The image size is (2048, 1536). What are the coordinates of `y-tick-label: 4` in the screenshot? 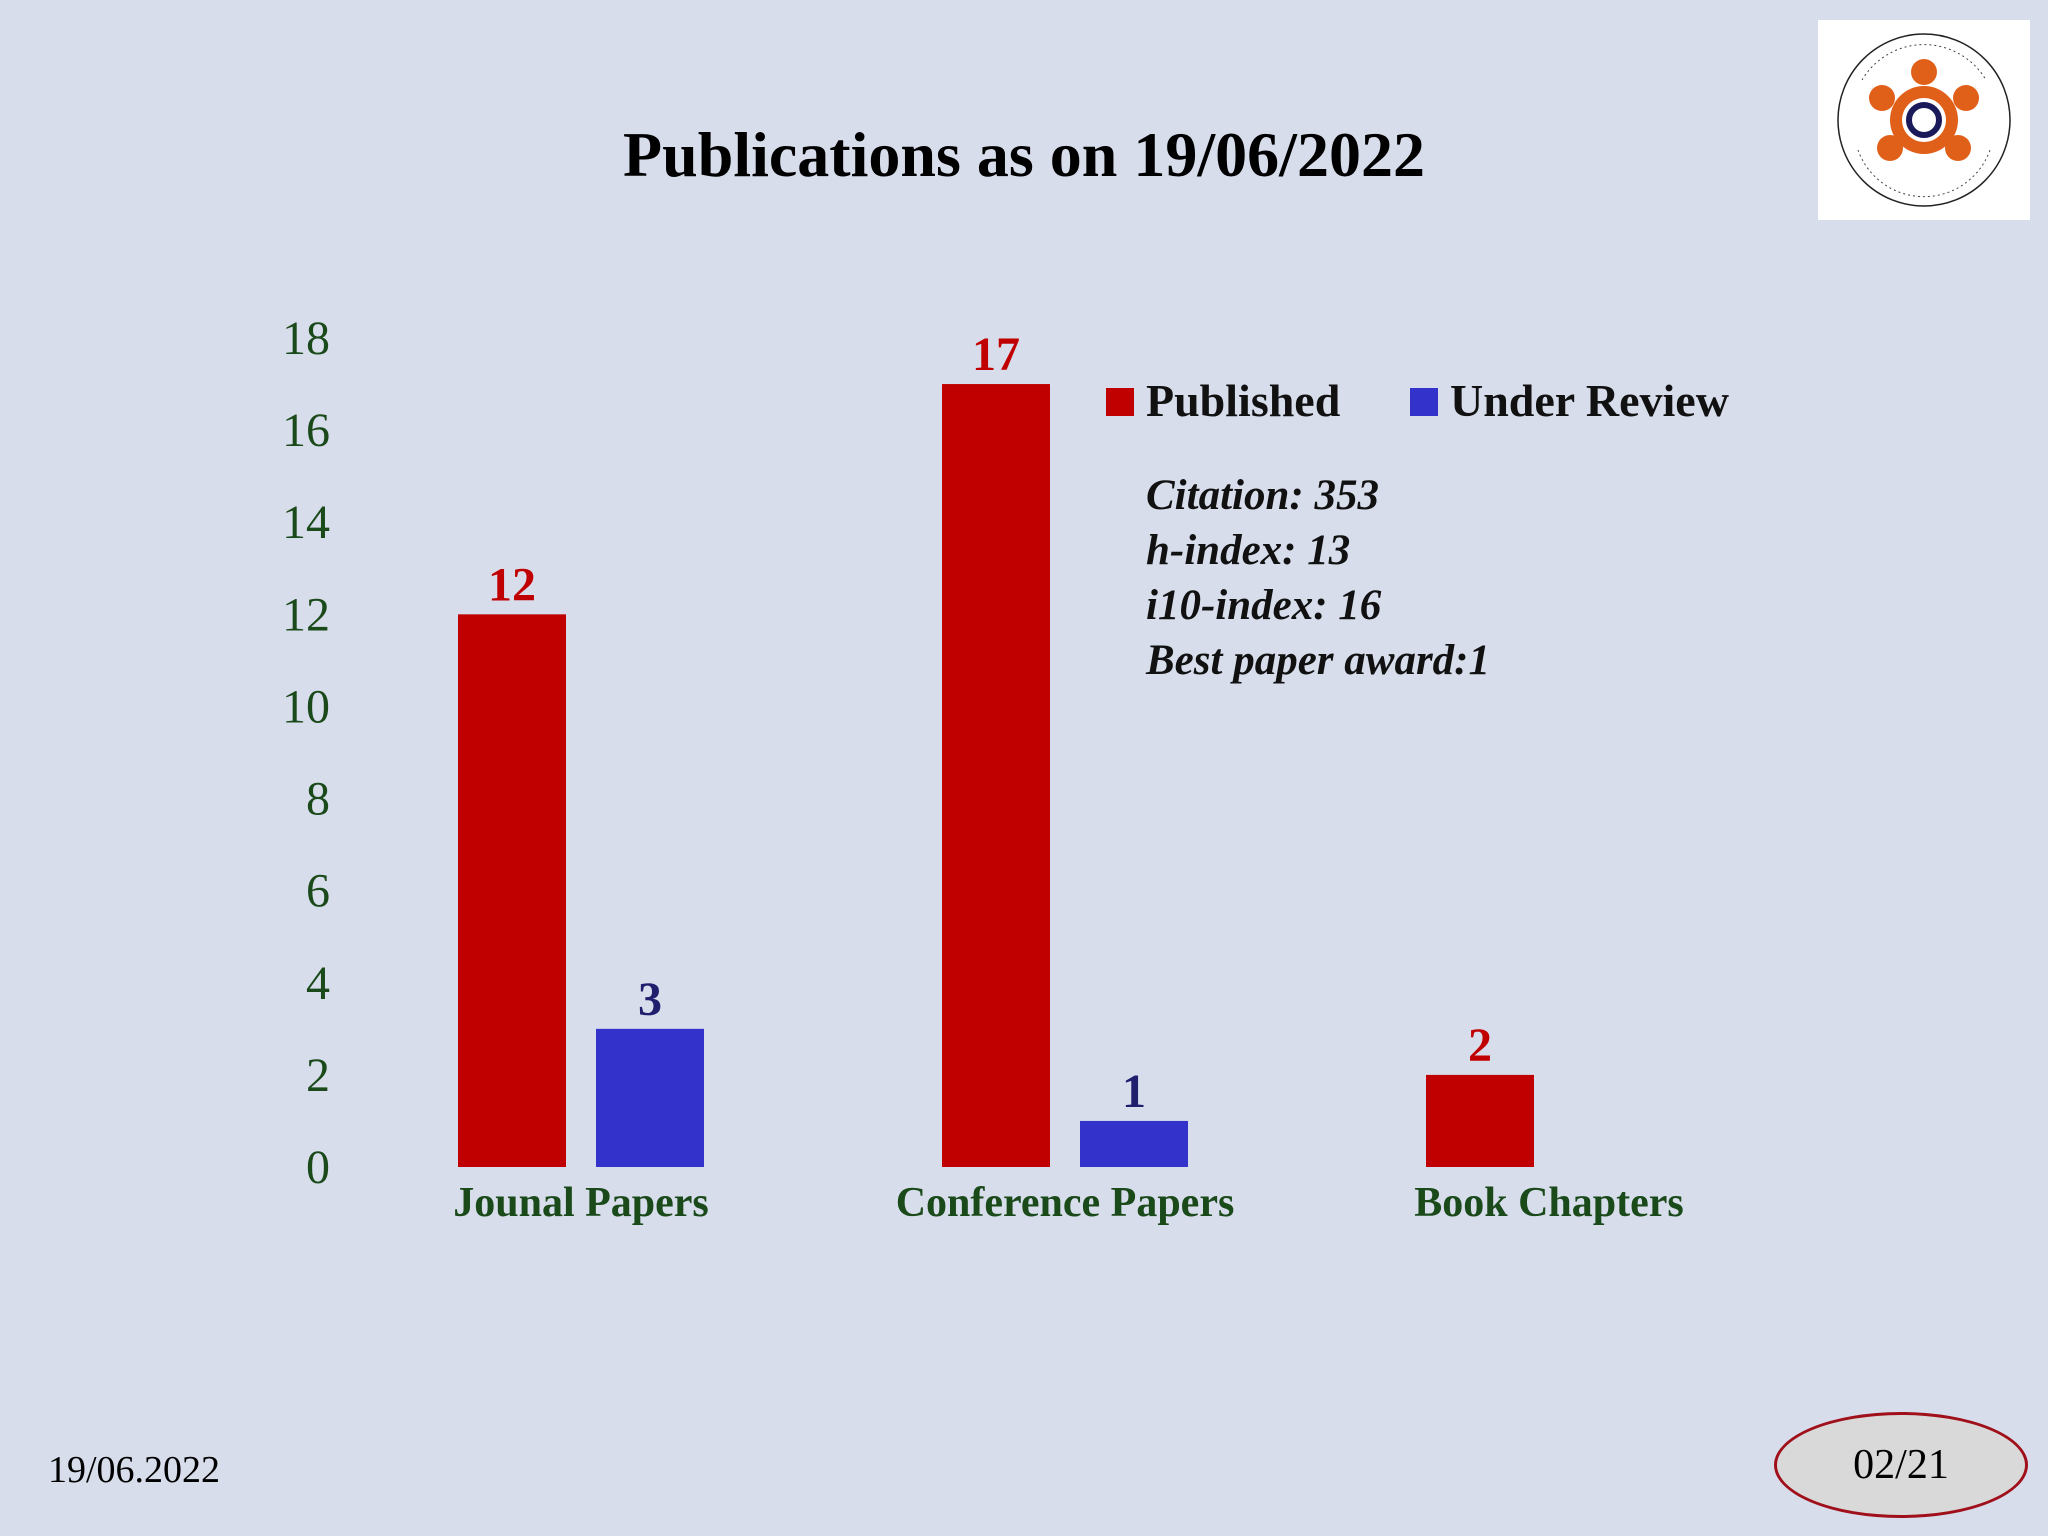 It's located at (318, 983).